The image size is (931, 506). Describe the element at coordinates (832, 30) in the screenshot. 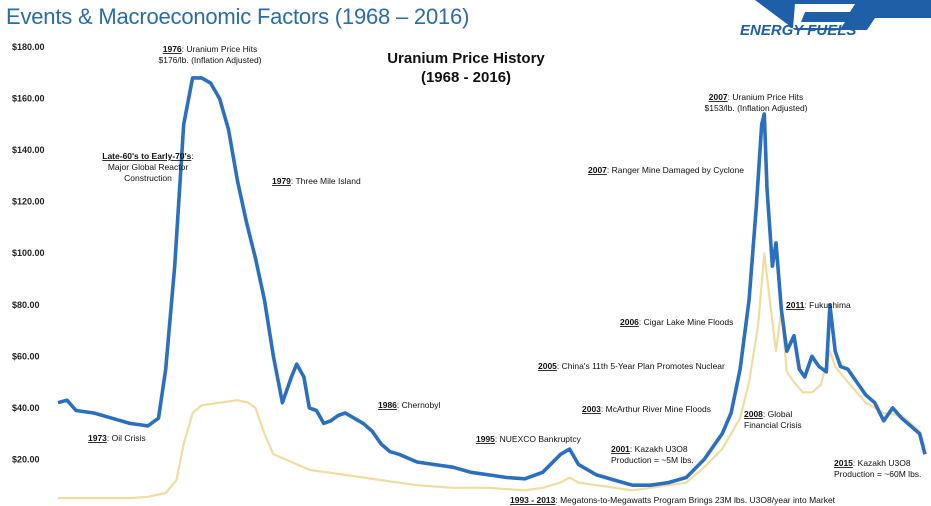

I see `logo-word-fuels: FUELS` at that location.